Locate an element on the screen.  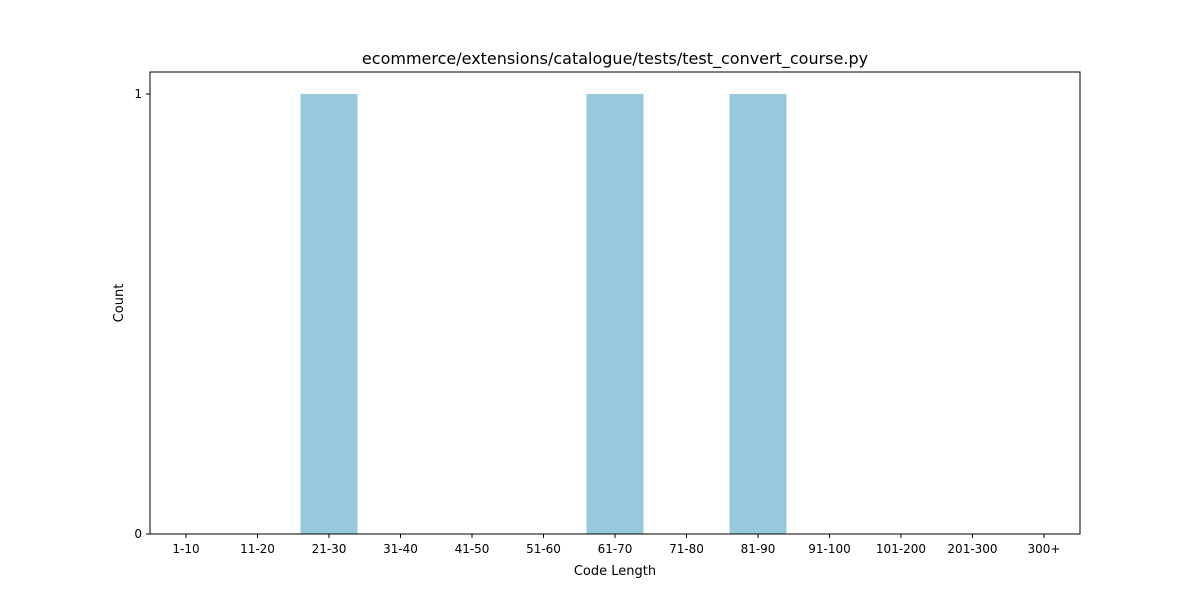
x-tick-label: 41-50 is located at coordinates (472, 549).